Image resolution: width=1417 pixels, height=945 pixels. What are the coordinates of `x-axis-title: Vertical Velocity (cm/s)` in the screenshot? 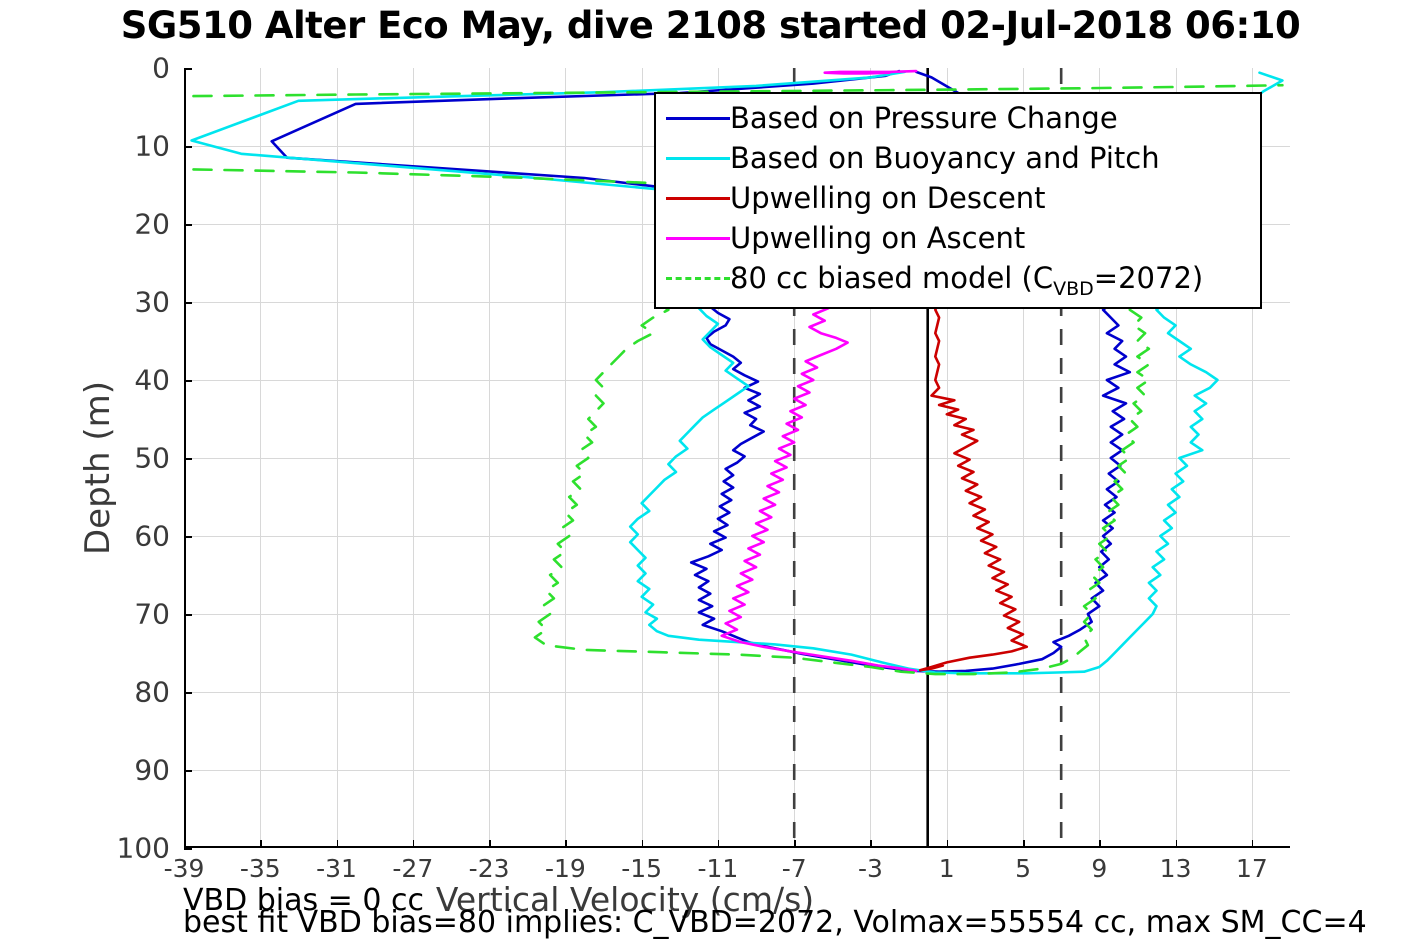 It's located at (625, 899).